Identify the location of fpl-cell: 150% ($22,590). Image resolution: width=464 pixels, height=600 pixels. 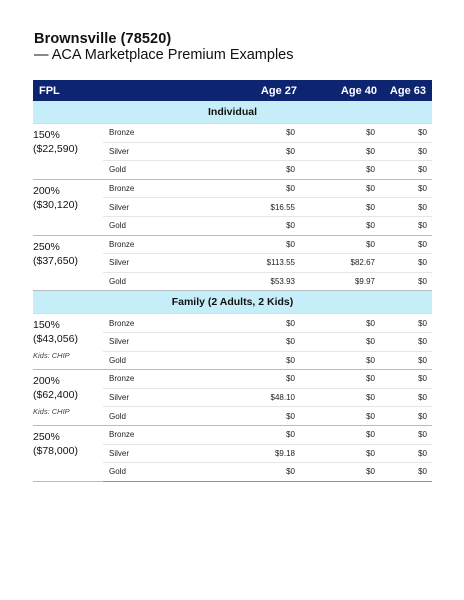
(68, 151).